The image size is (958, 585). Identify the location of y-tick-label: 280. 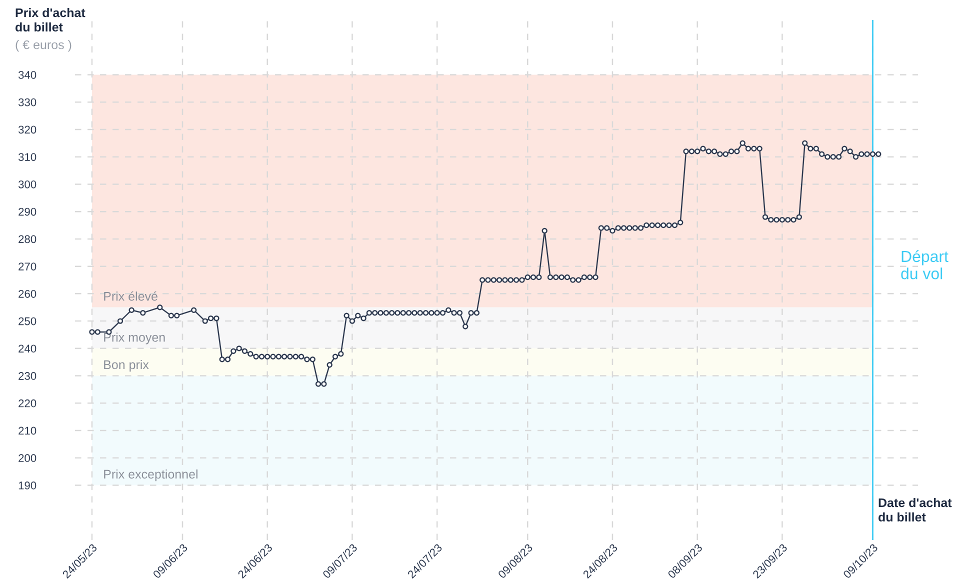
(27, 239).